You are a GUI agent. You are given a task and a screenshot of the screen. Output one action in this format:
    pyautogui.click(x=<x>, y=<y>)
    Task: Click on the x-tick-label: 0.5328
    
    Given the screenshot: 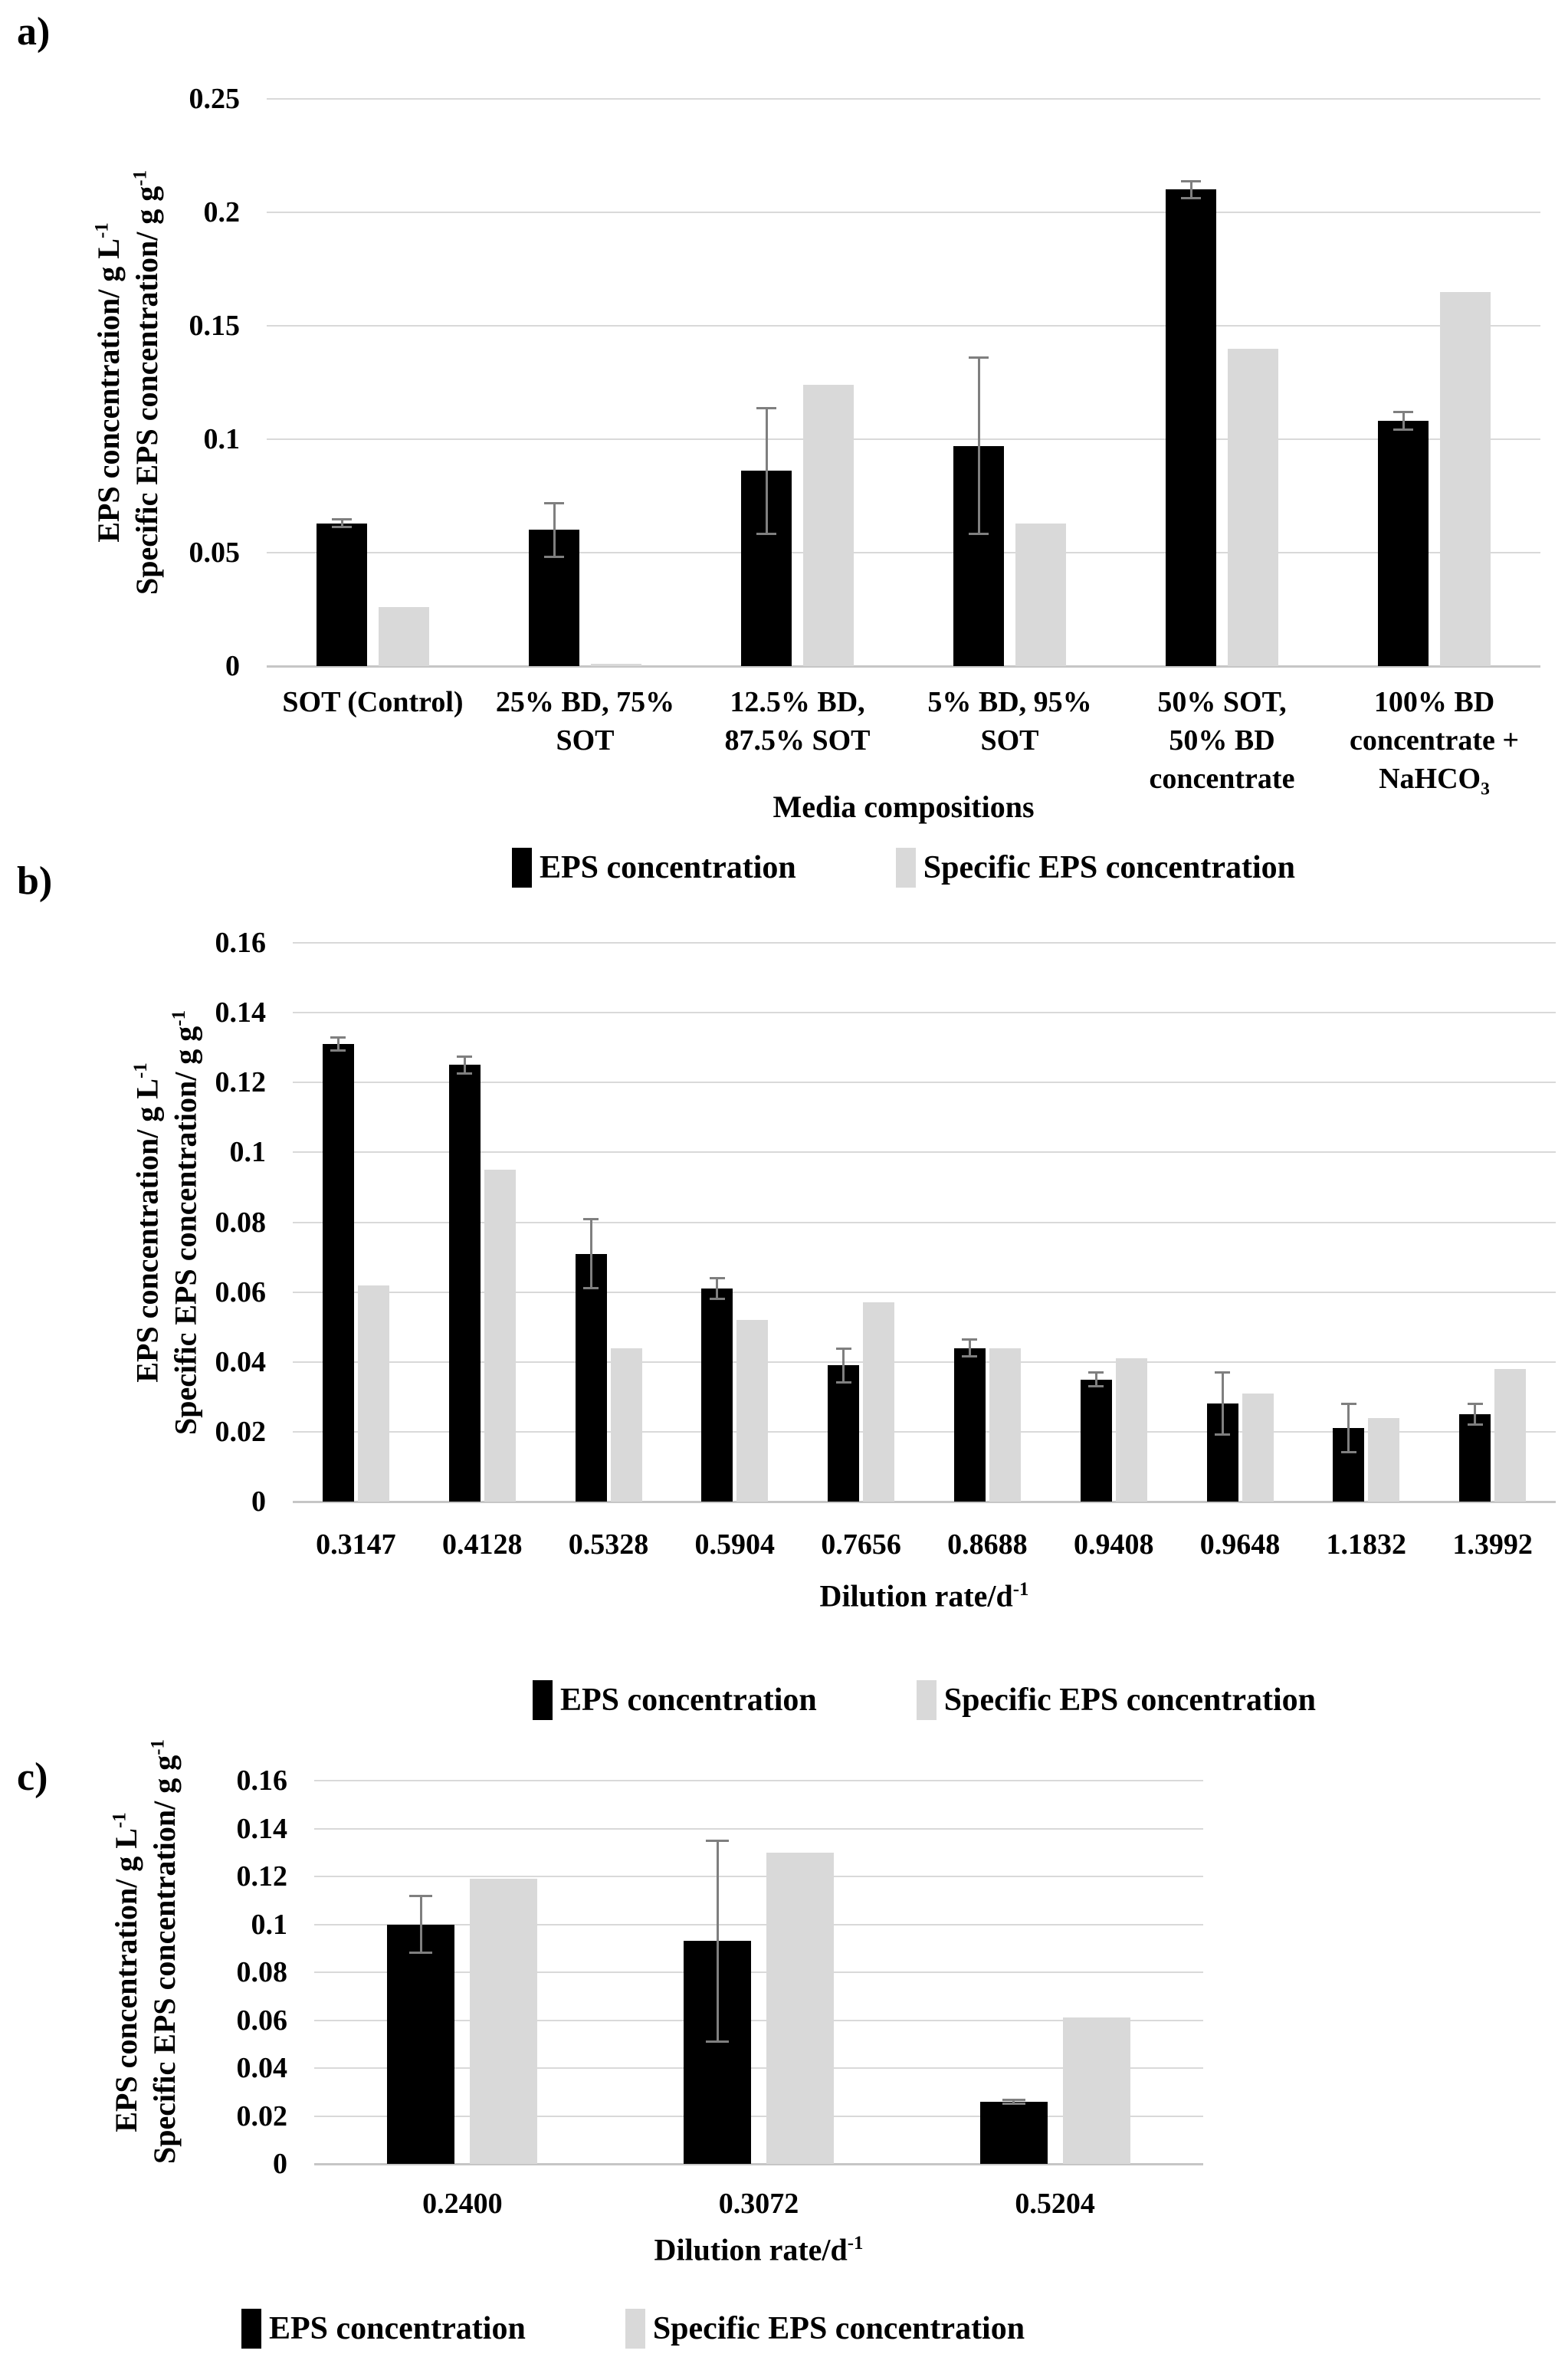 What is the action you would take?
    pyautogui.click(x=608, y=1544)
    